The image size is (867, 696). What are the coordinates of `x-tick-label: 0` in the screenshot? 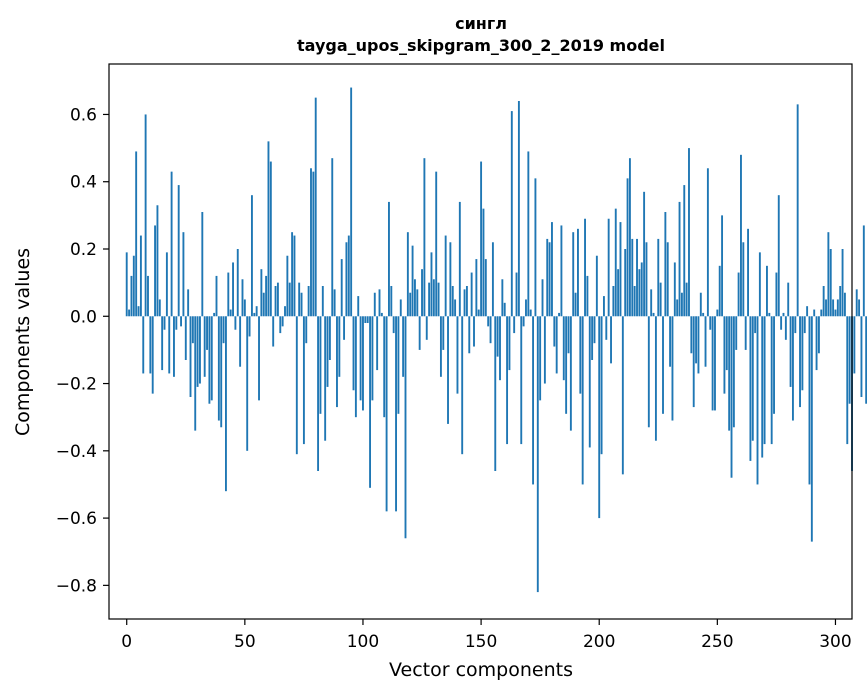 It's located at (126, 642).